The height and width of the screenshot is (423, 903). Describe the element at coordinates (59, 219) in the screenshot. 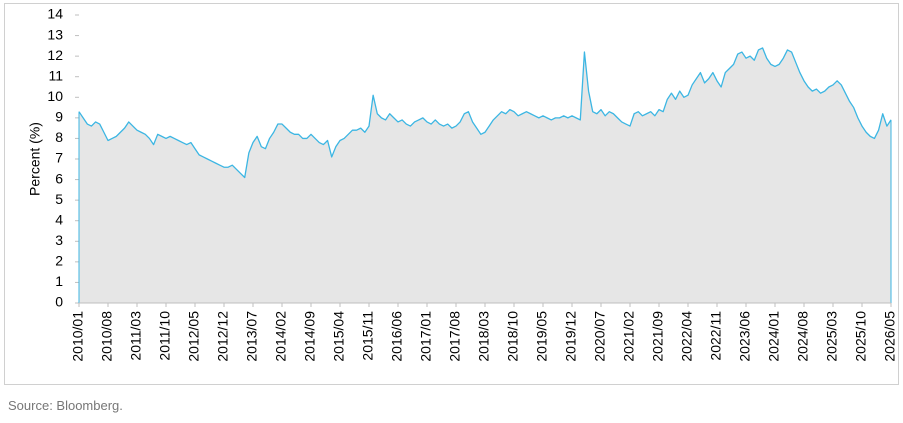

I see `y-tick-label: 4` at that location.